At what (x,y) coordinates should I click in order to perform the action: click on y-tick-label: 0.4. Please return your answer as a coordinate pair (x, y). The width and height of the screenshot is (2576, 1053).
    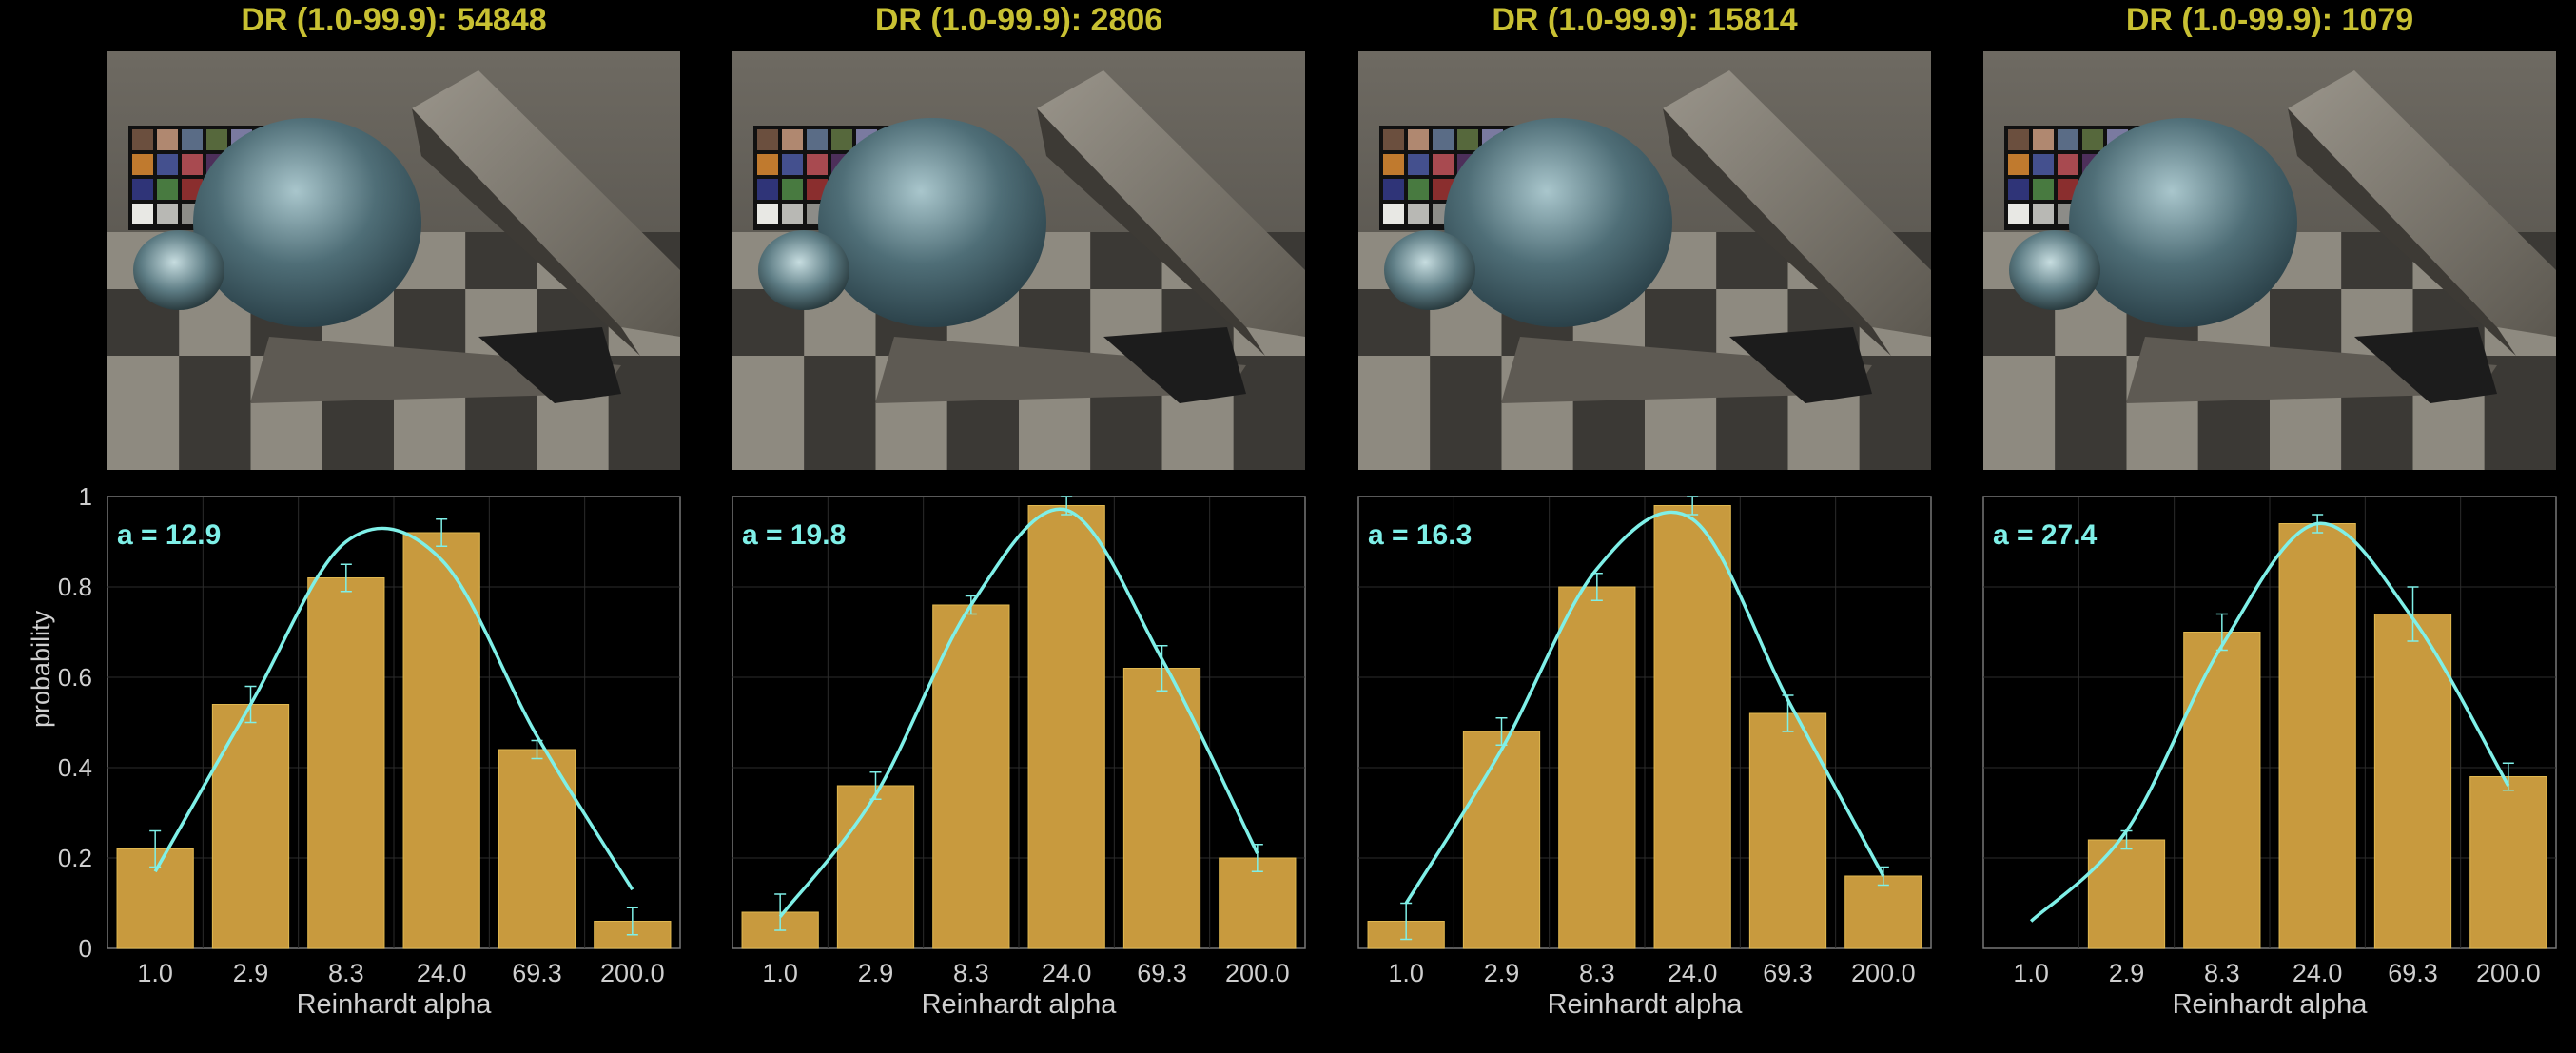
    Looking at the image, I should click on (75, 767).